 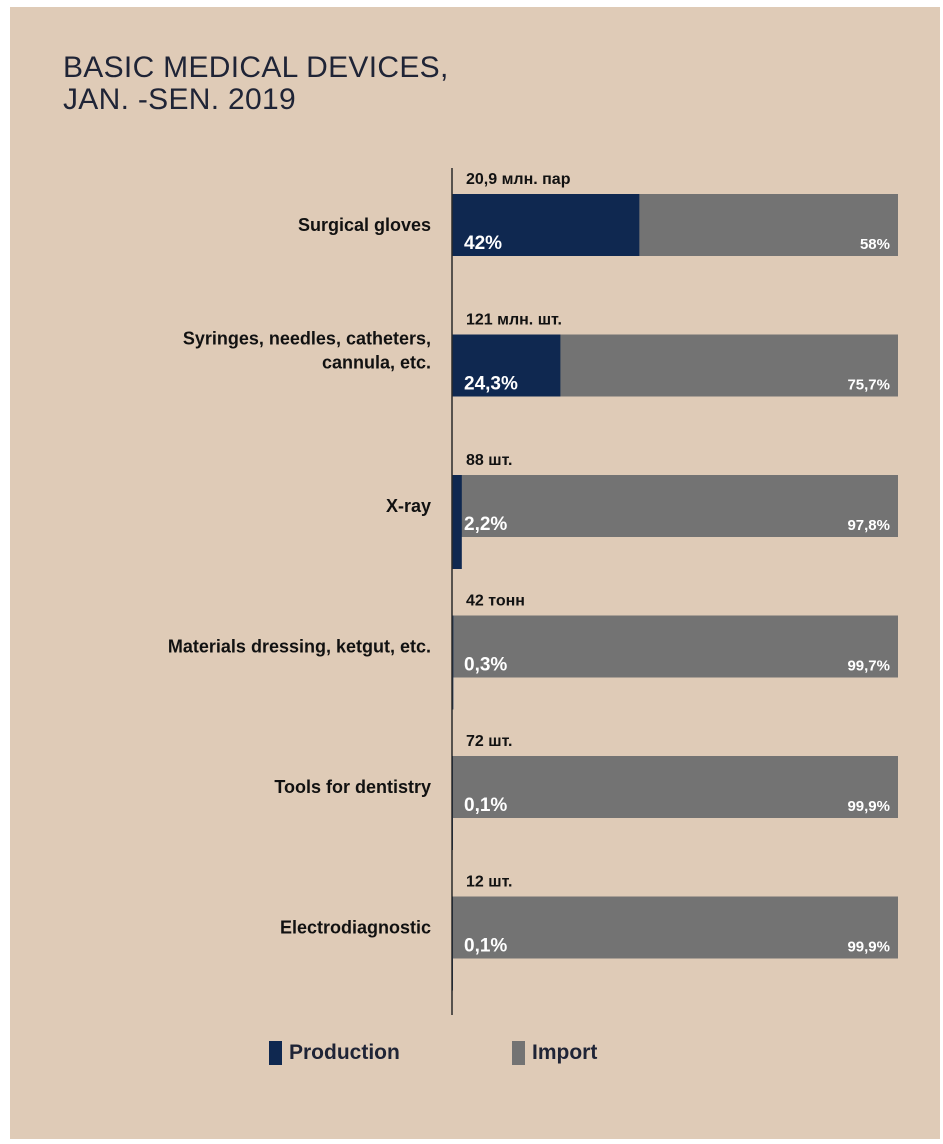 What do you see at coordinates (518, 179) in the screenshot?
I see `volume-label: 20,9 млн. пар` at bounding box center [518, 179].